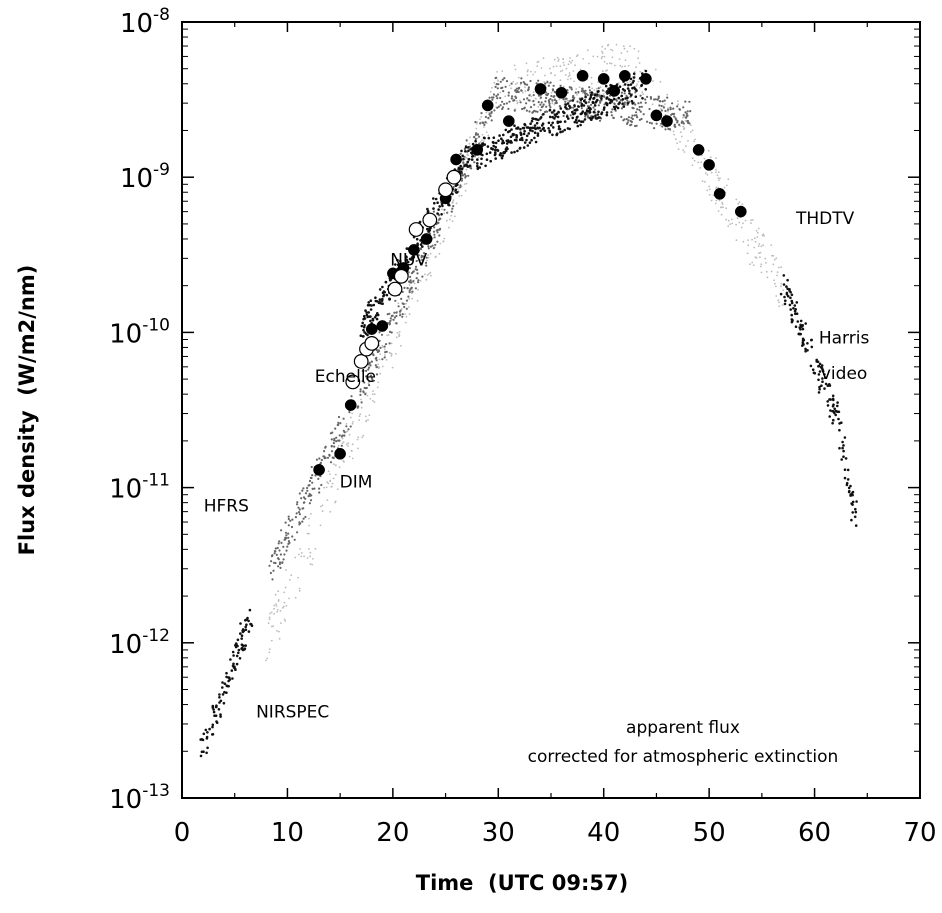  Describe the element at coordinates (226, 683) in the screenshot. I see `series-nirspec` at that location.